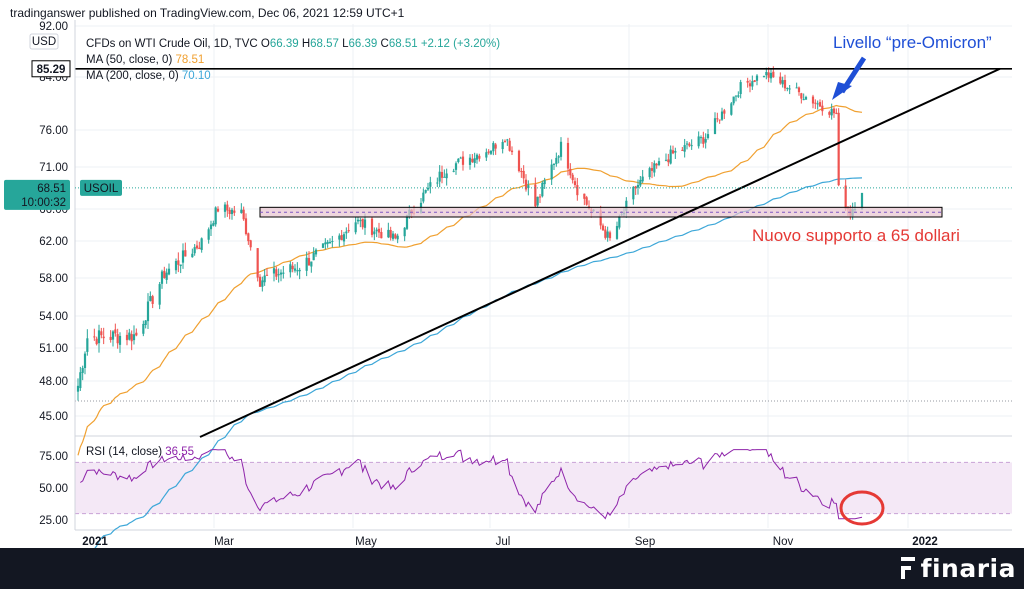 The width and height of the screenshot is (1024, 589). I want to click on ohlc-value: 66.39, so click(365, 44).